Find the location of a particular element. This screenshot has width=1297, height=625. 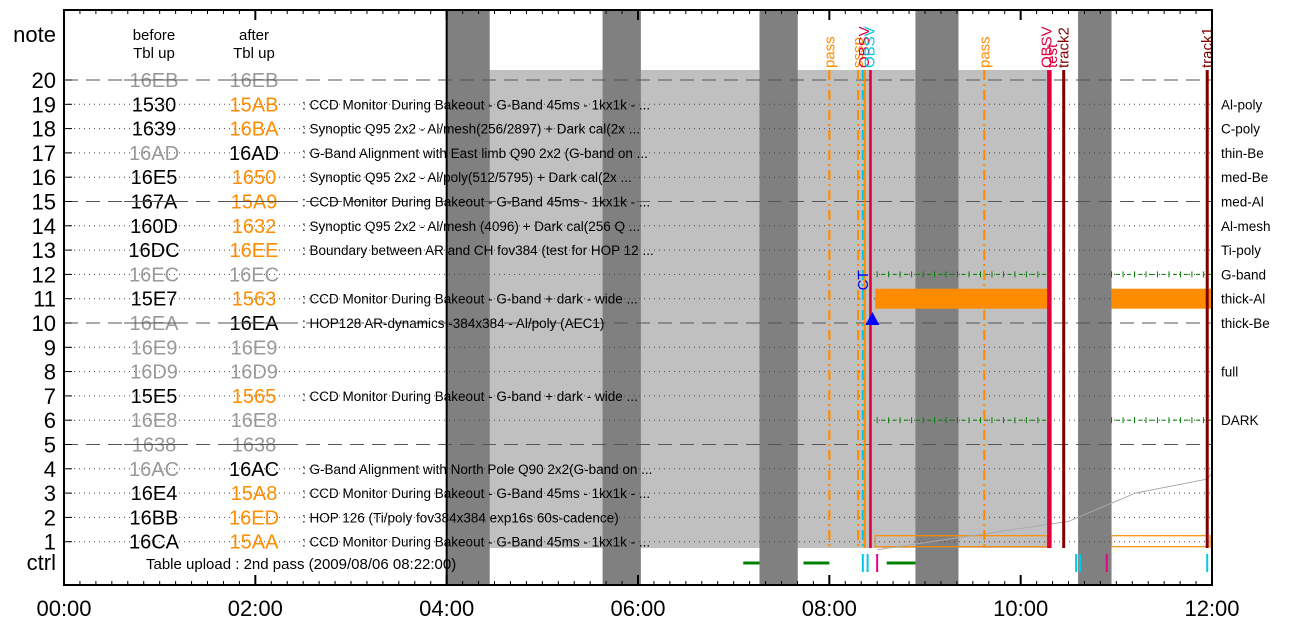

row-before-code: 15E7 is located at coordinates (154, 300).